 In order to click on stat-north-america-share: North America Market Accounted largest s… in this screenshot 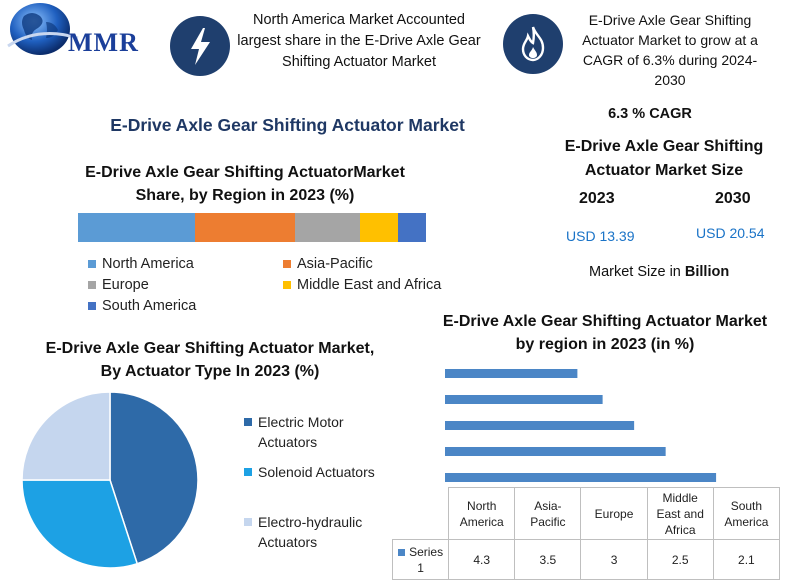, I will do `click(359, 41)`.